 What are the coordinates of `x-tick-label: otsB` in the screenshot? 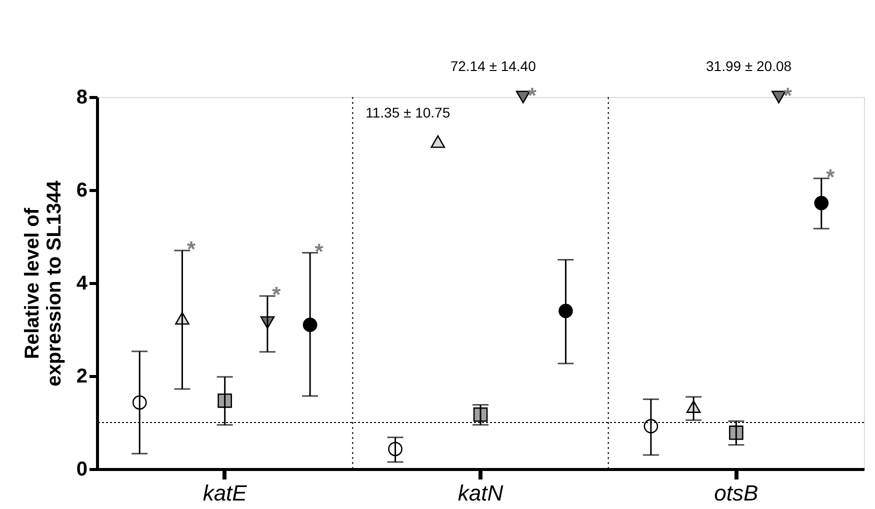 It's located at (736, 493).